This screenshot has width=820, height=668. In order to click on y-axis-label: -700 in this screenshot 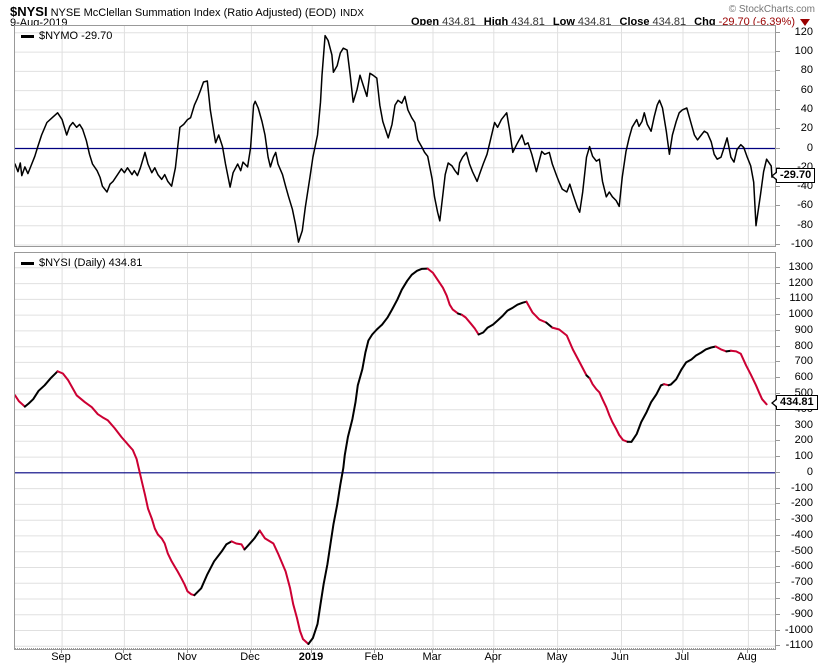, I will do `click(801, 582)`.